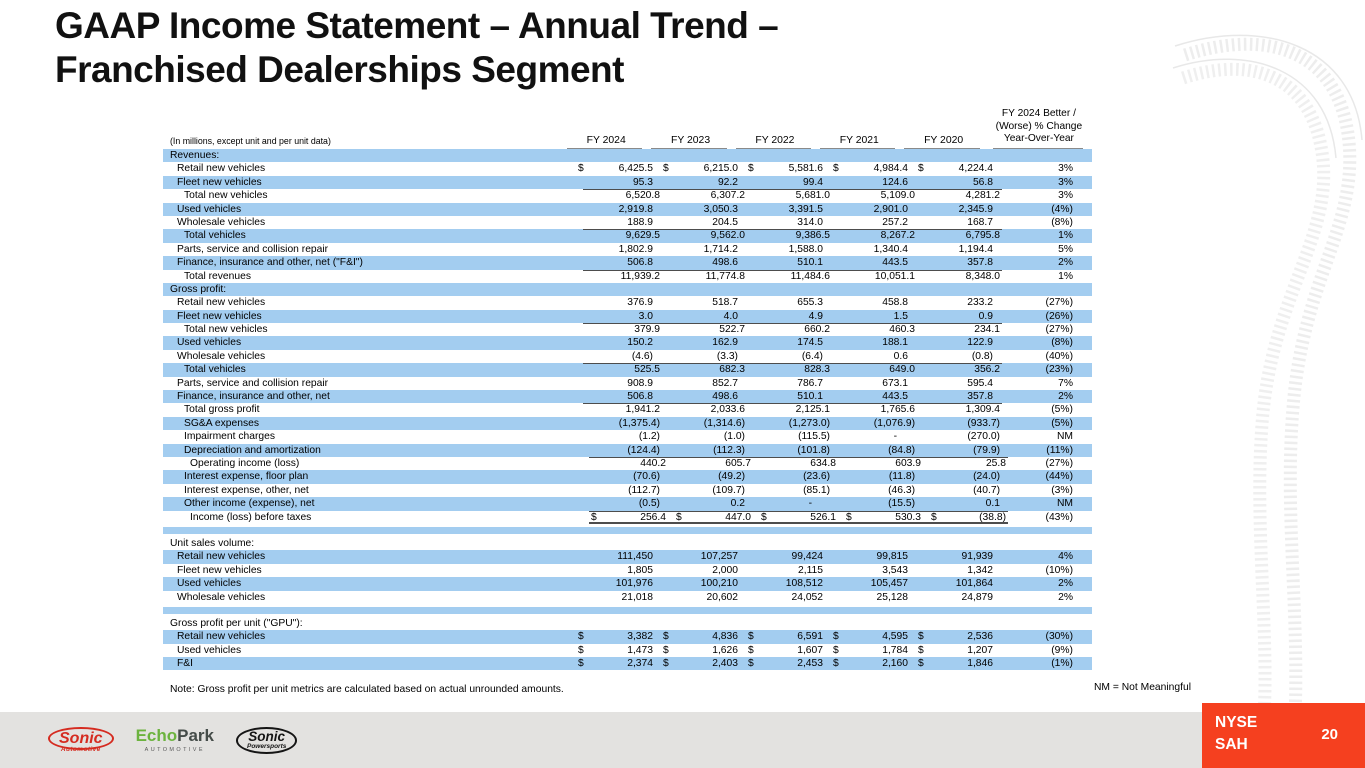 The height and width of the screenshot is (768, 1365). What do you see at coordinates (977, 557) in the screenshot?
I see `cell-value: 91,939` at bounding box center [977, 557].